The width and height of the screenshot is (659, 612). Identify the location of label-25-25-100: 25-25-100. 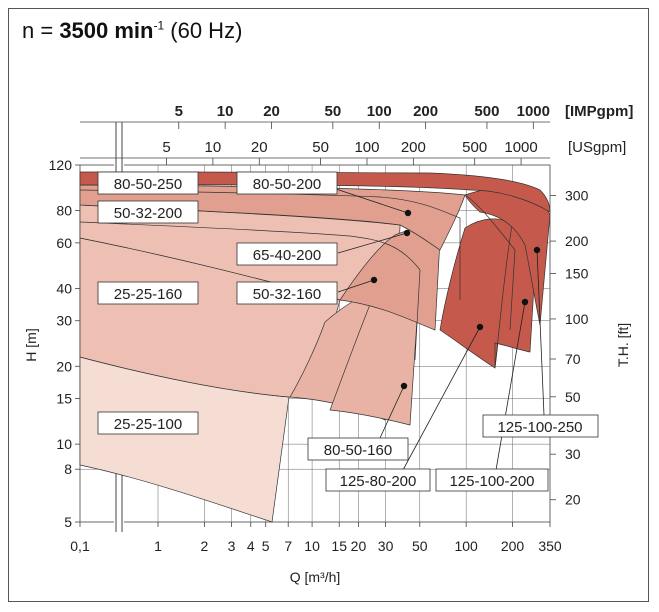
(148, 423).